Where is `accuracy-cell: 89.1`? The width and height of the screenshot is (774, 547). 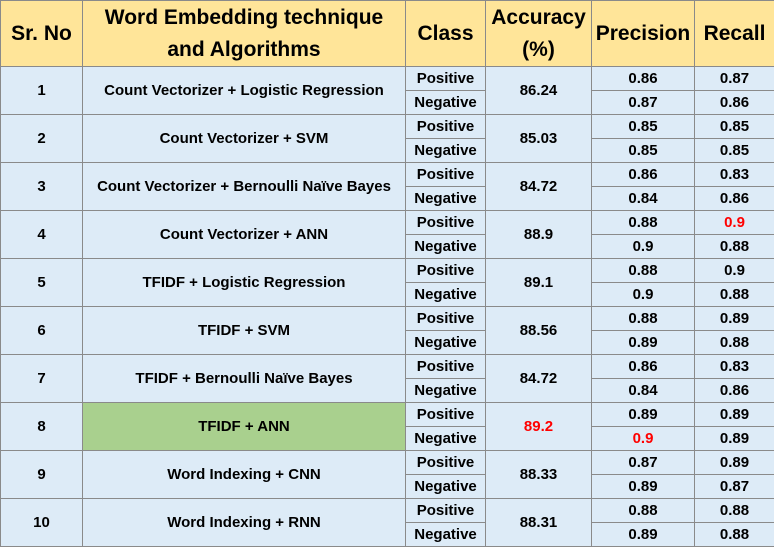 accuracy-cell: 89.1 is located at coordinates (539, 283).